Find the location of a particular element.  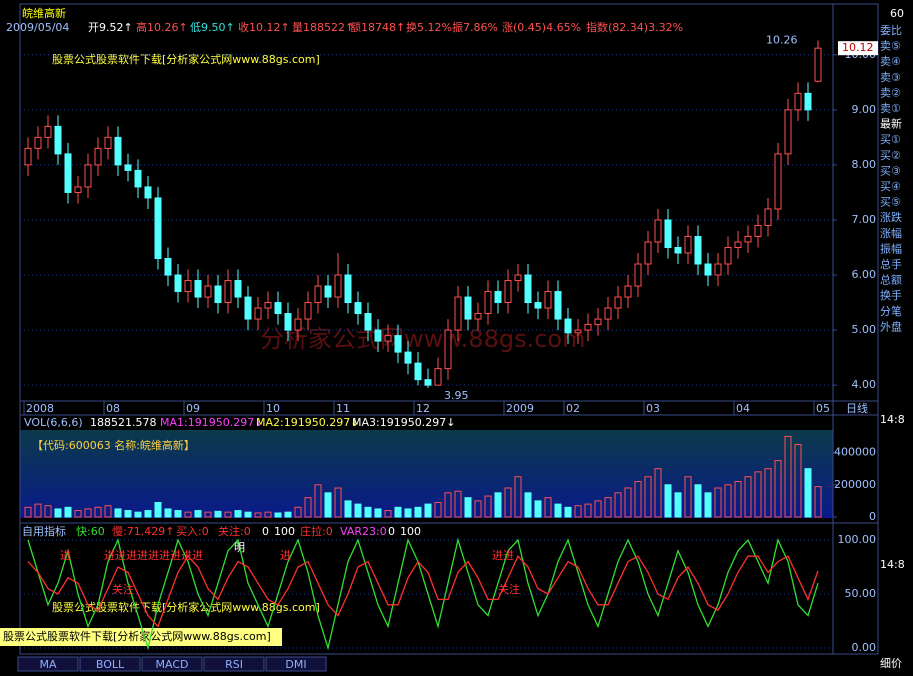

tab-label: MA is located at coordinates (47, 664).